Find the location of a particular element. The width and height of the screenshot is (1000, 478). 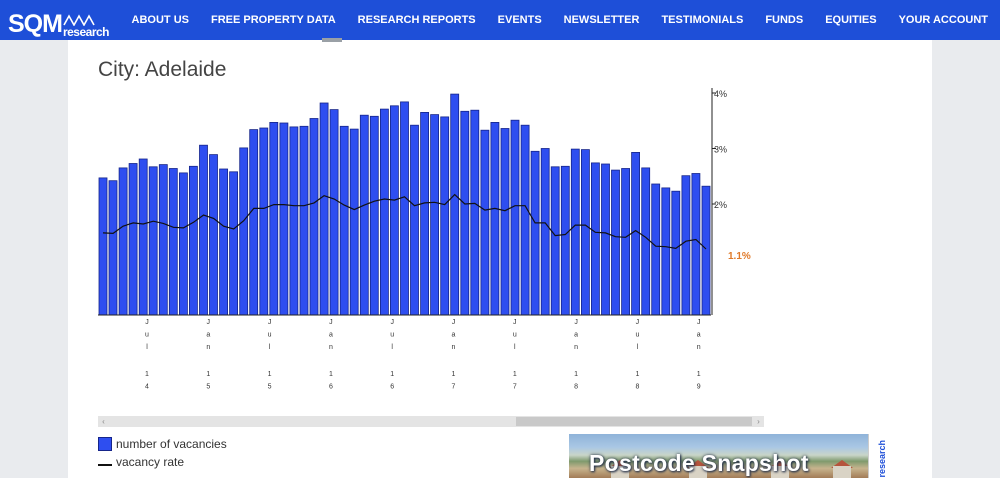

nav-testimonials: TESTIMONIALS is located at coordinates (702, 20).